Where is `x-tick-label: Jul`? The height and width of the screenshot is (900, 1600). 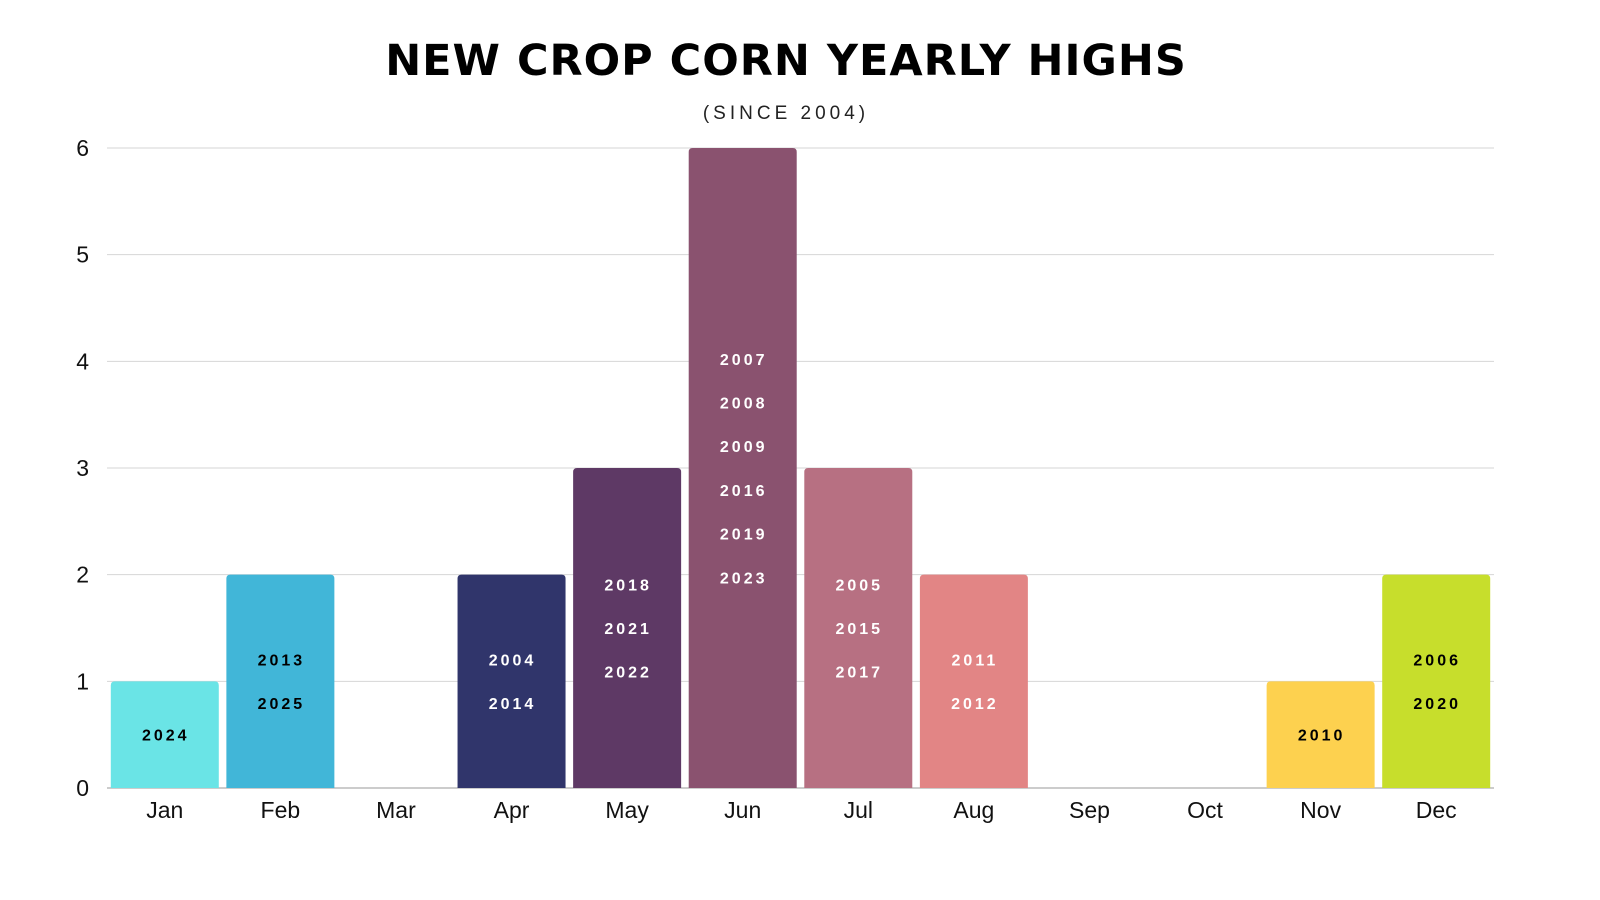 x-tick-label: Jul is located at coordinates (858, 810).